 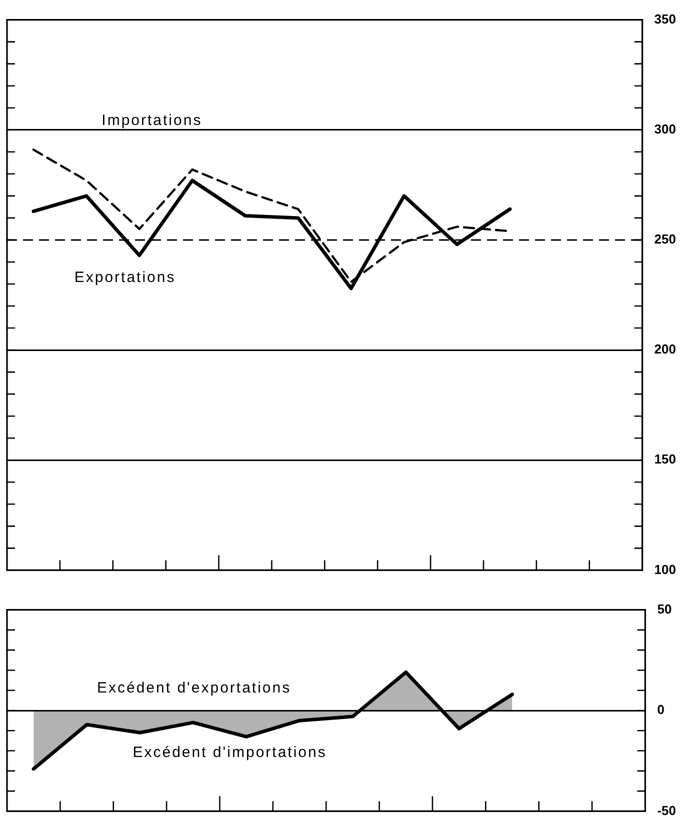 I want to click on y-tick-label: 250, so click(x=665, y=239).